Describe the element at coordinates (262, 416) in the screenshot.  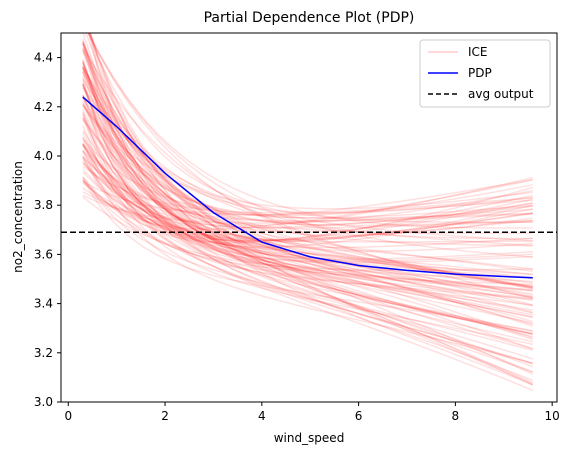
I see `x-tick-label: 4` at that location.